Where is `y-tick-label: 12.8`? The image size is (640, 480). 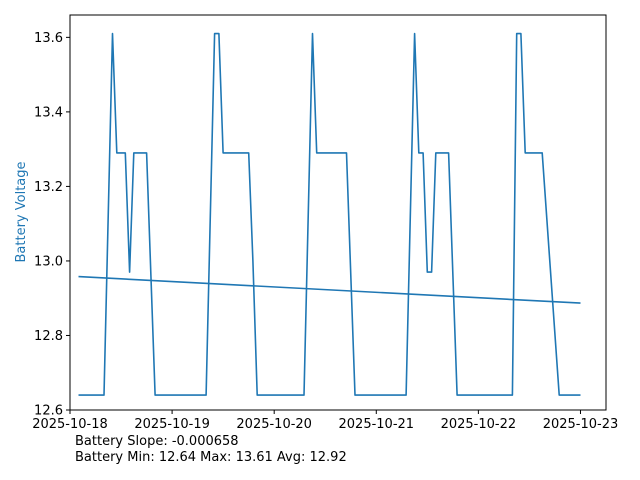 y-tick-label: 12.8 is located at coordinates (48, 336).